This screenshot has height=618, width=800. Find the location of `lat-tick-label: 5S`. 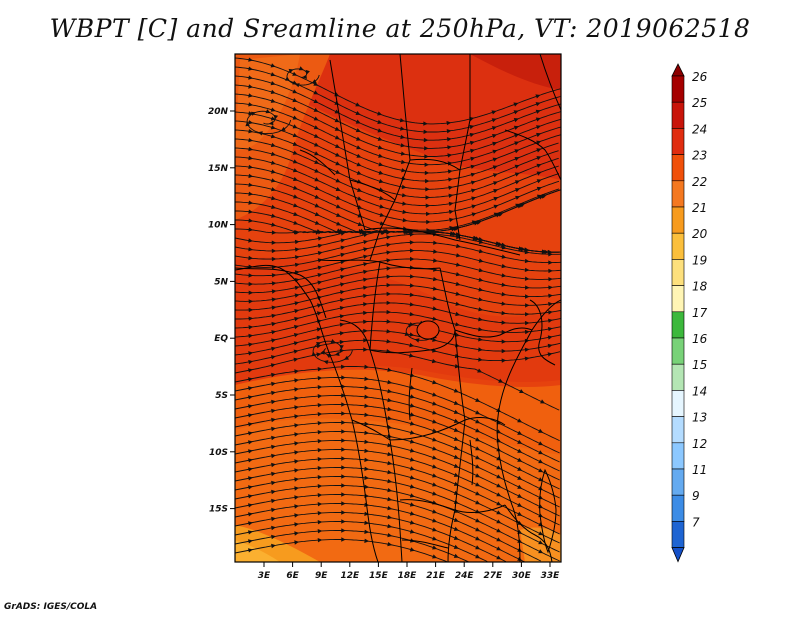

lat-tick-label: 5S is located at coordinates (221, 396).